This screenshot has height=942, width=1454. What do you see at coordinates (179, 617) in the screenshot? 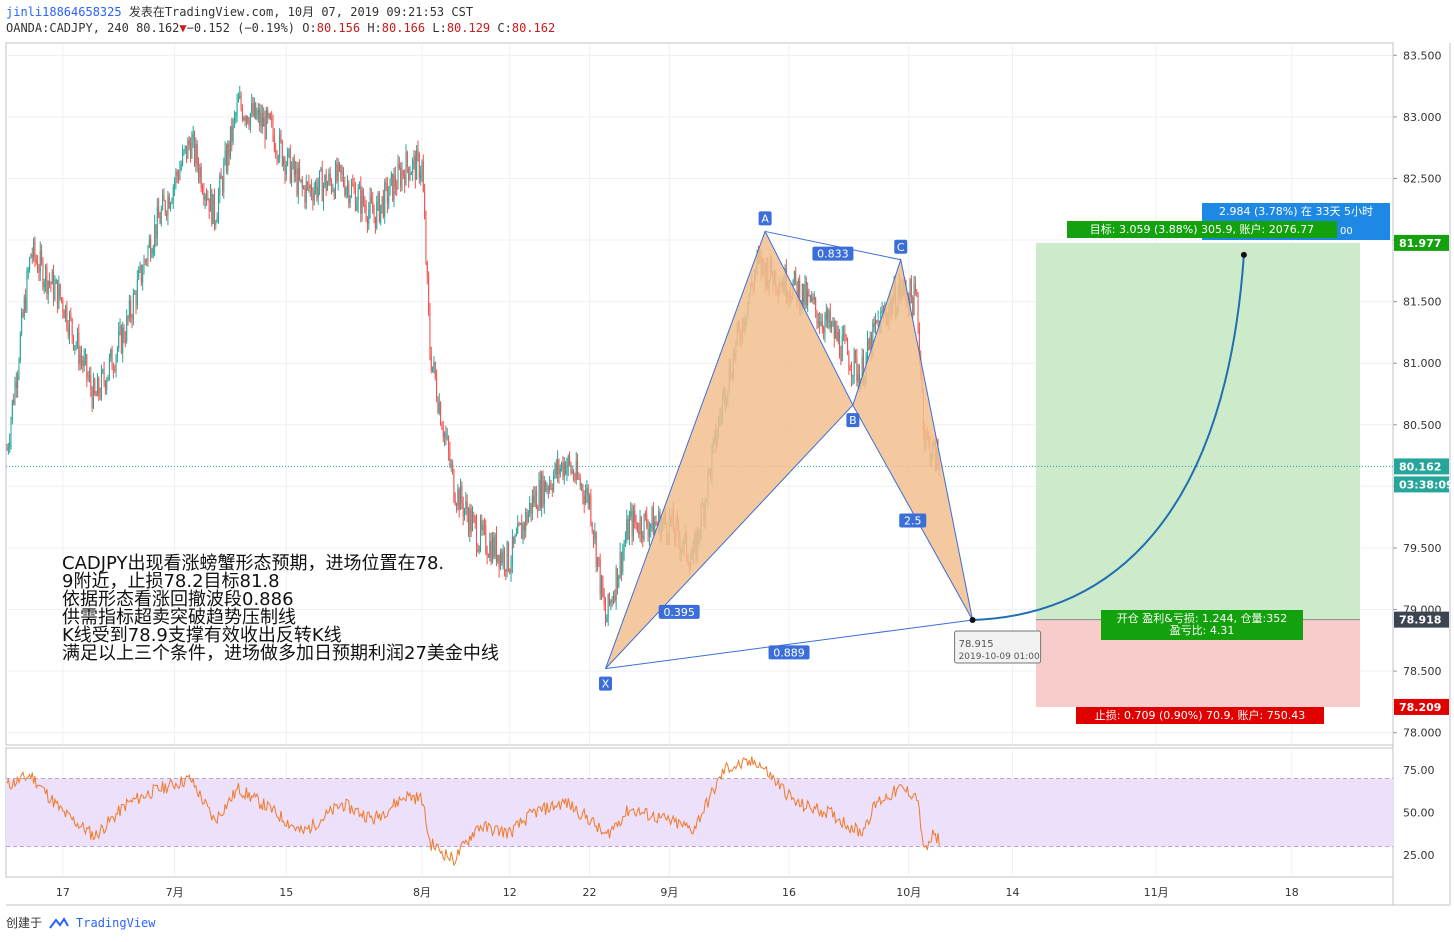
I see `note-line: 供需指标超卖突破趋势压制线` at bounding box center [179, 617].